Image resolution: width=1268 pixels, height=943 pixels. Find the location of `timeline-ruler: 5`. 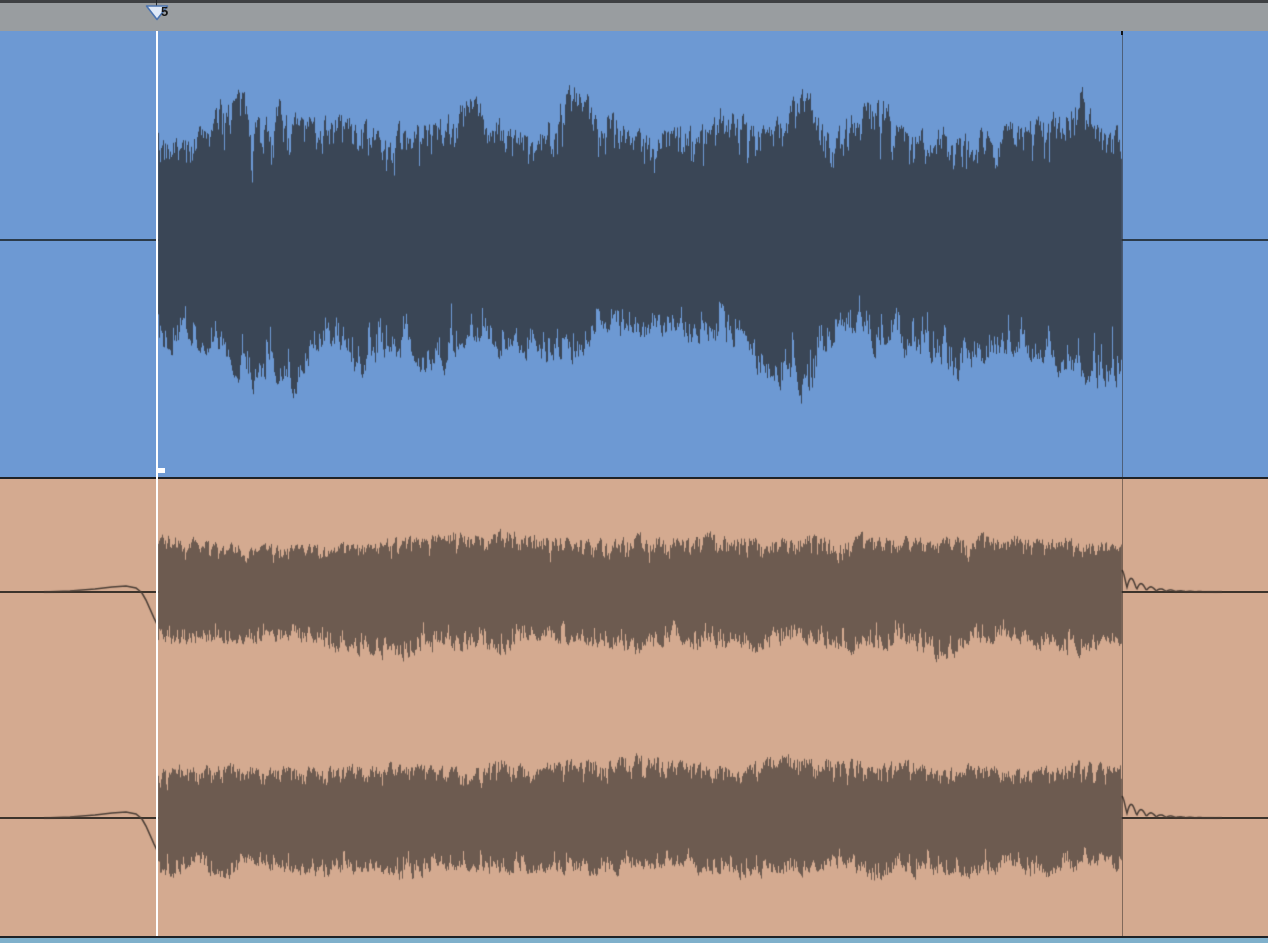

timeline-ruler: 5 is located at coordinates (634, 15).